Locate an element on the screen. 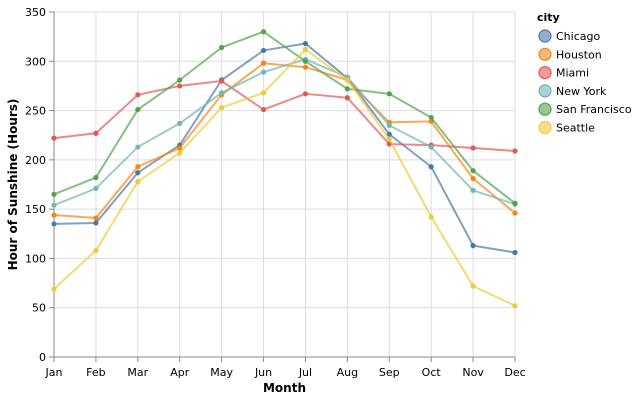 Image resolution: width=640 pixels, height=400 pixels. y-tick-label: 0 is located at coordinates (42, 357).